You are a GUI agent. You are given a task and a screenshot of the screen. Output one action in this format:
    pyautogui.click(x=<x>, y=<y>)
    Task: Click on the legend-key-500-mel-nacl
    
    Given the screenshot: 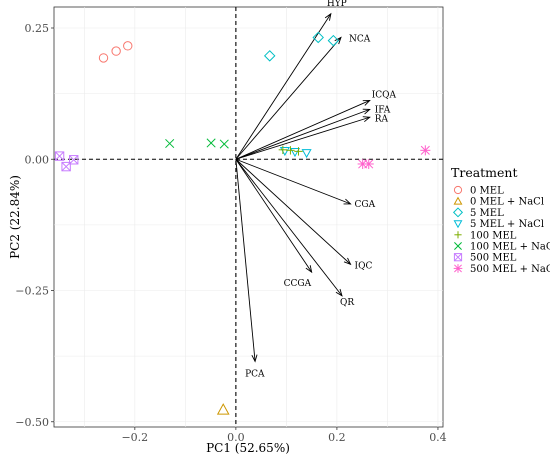 What is the action you would take?
    pyautogui.click(x=458, y=268)
    